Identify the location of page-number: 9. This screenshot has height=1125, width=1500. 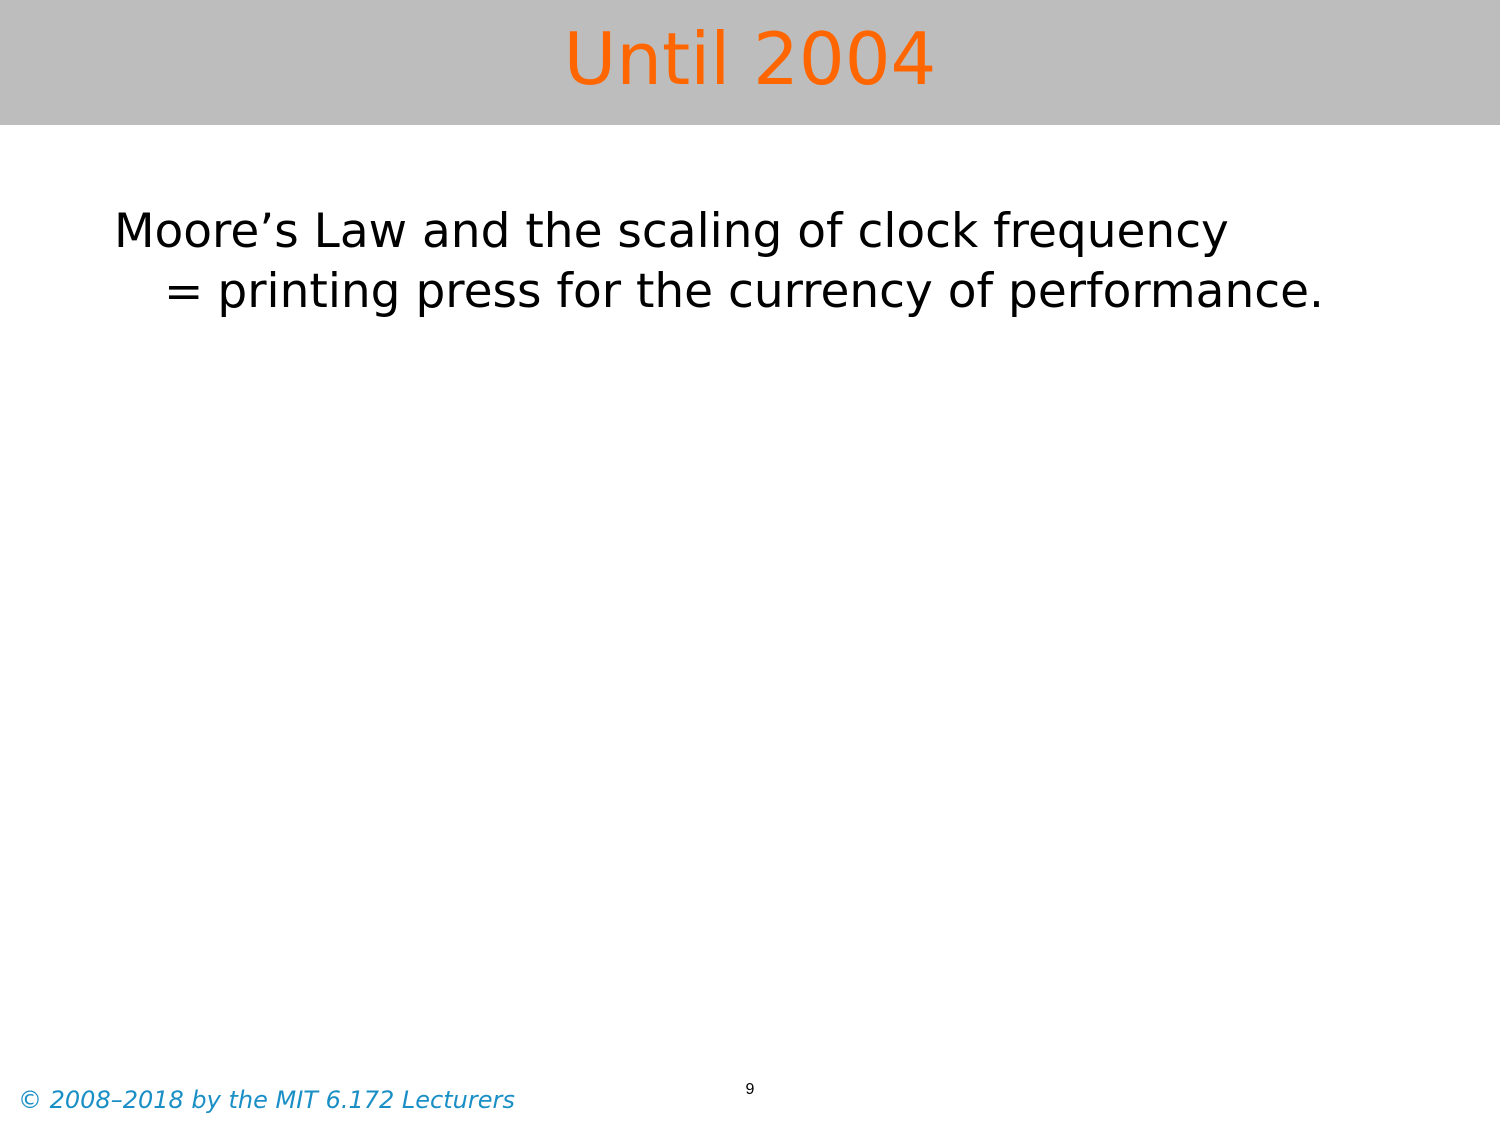
(750, 1089).